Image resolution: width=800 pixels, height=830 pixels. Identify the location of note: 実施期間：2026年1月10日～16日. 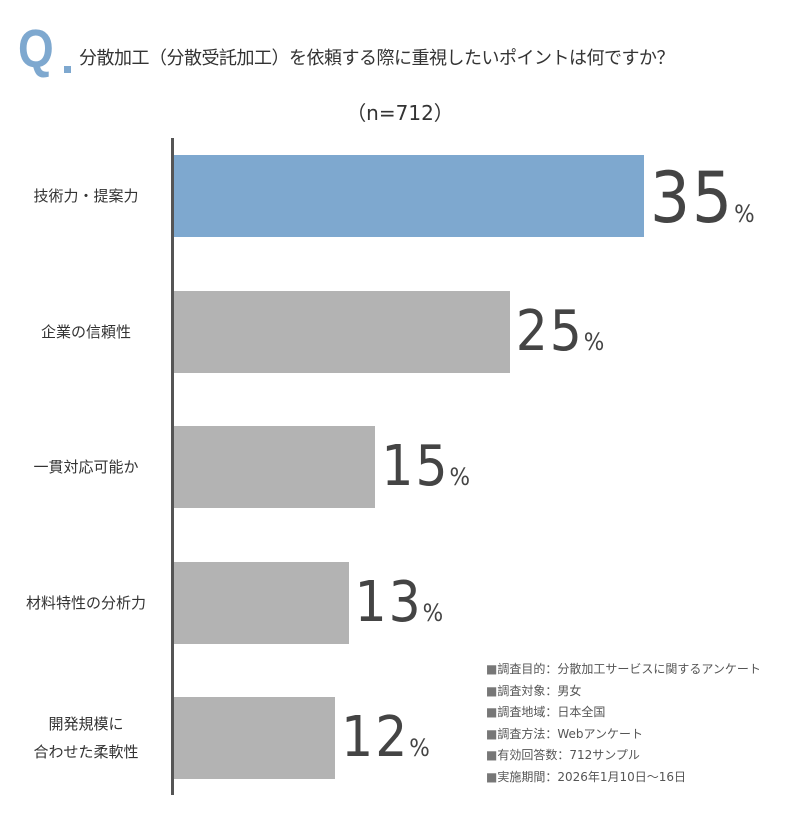
(623, 778).